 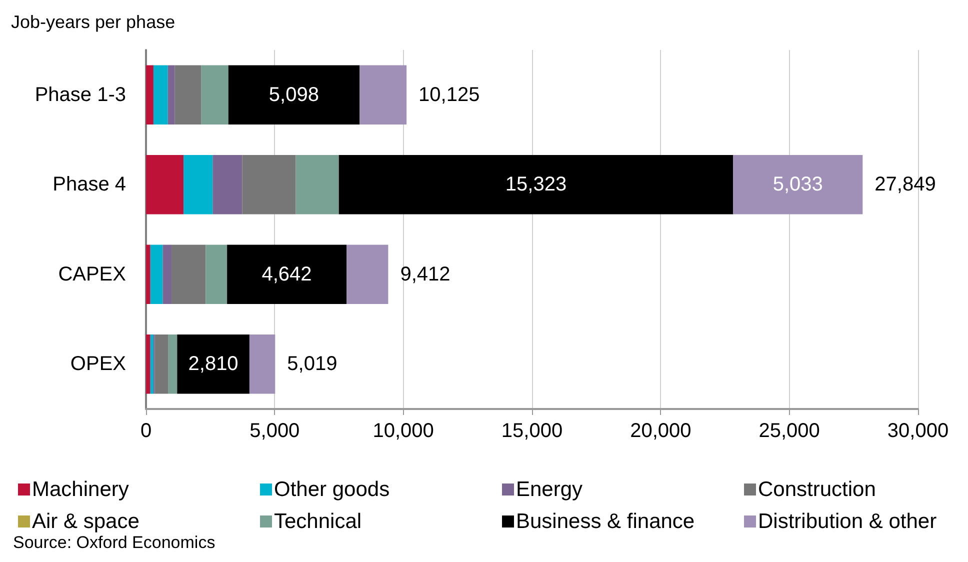 What do you see at coordinates (661, 431) in the screenshot?
I see `x-tick-label: 20,000` at bounding box center [661, 431].